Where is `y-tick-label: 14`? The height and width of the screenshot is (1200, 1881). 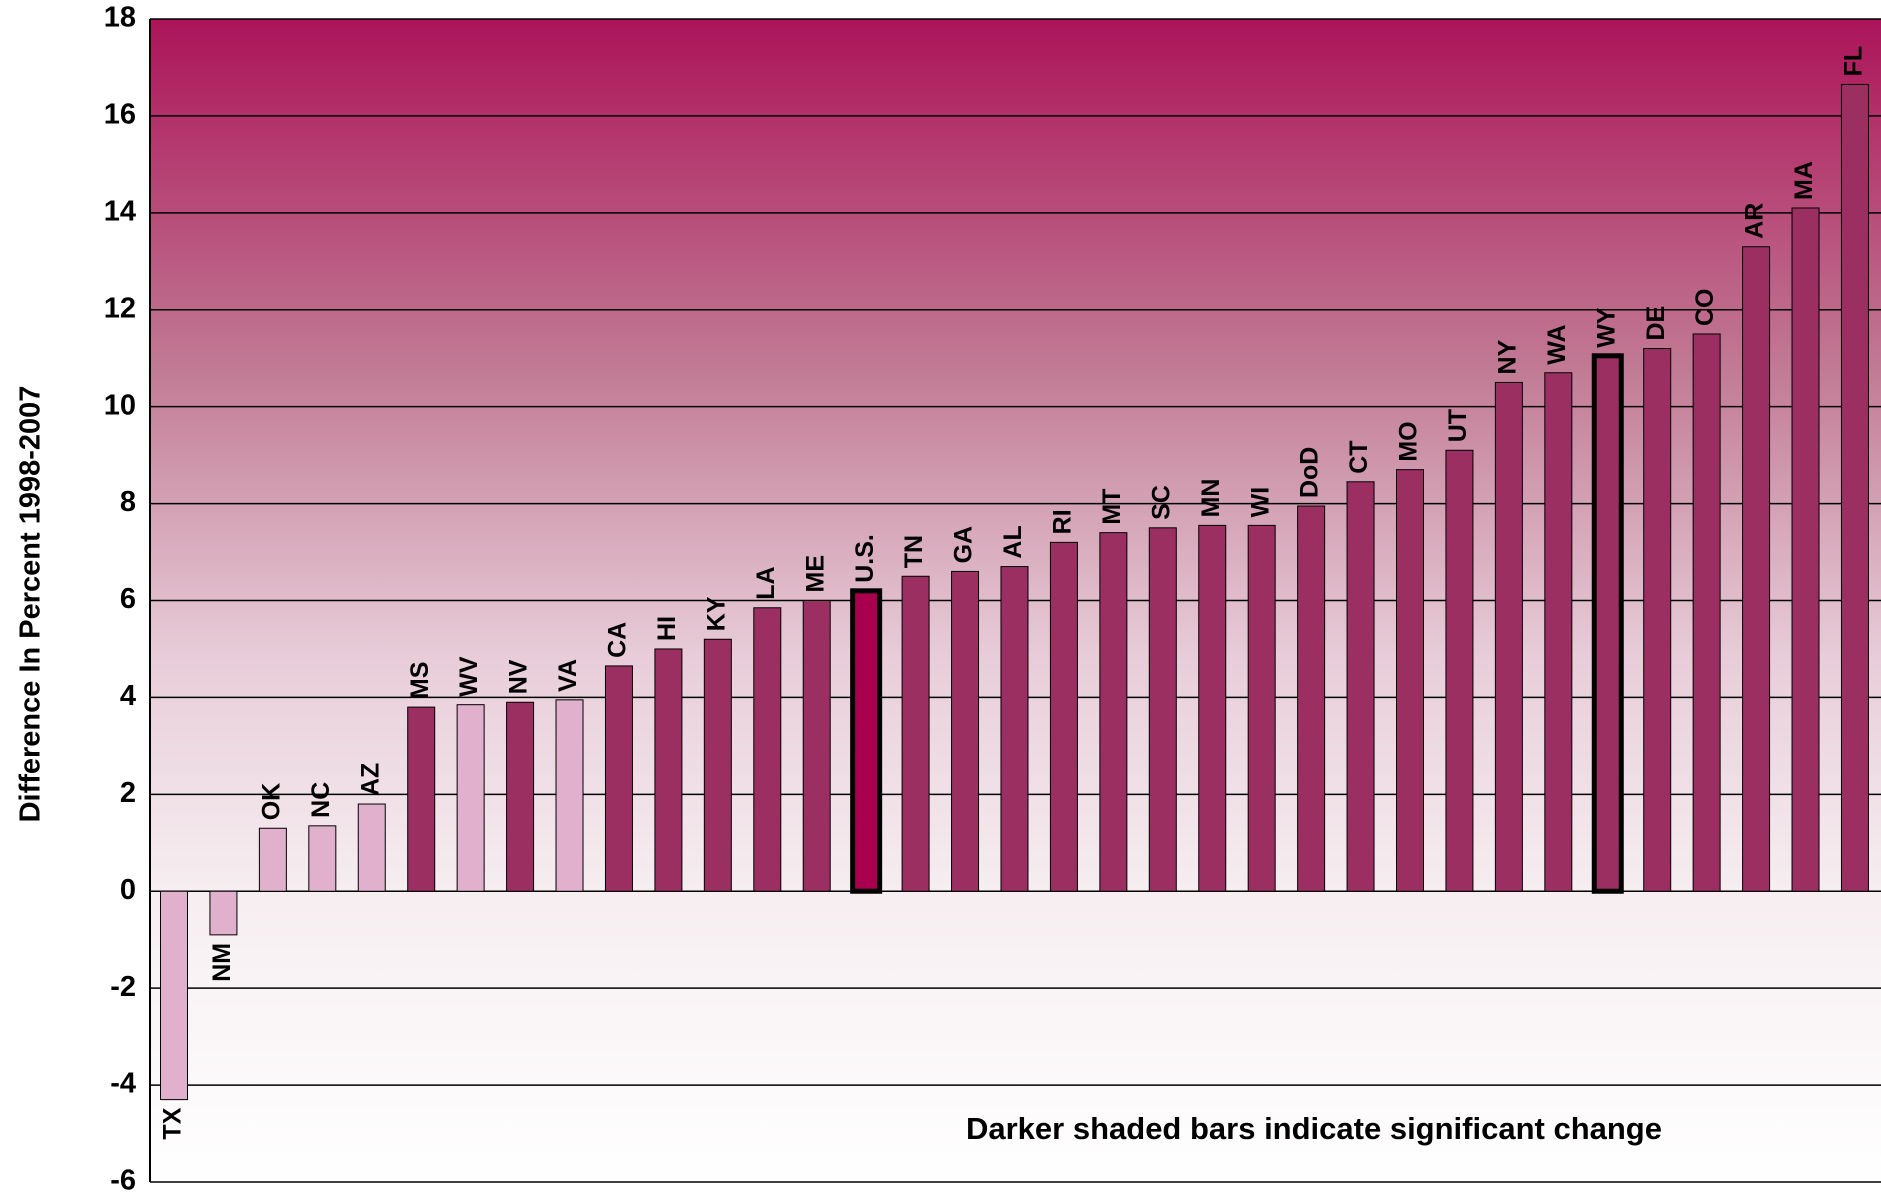
y-tick-label: 14 is located at coordinates (120, 211).